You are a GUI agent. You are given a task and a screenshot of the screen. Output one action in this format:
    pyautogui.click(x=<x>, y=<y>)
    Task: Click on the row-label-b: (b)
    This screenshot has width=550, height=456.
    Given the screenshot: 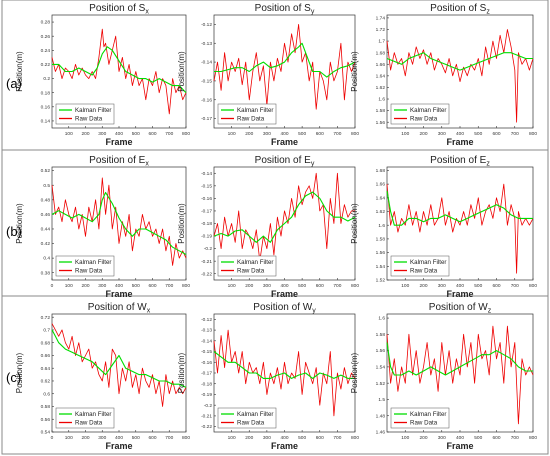 What is the action you would take?
    pyautogui.click(x=14, y=231)
    